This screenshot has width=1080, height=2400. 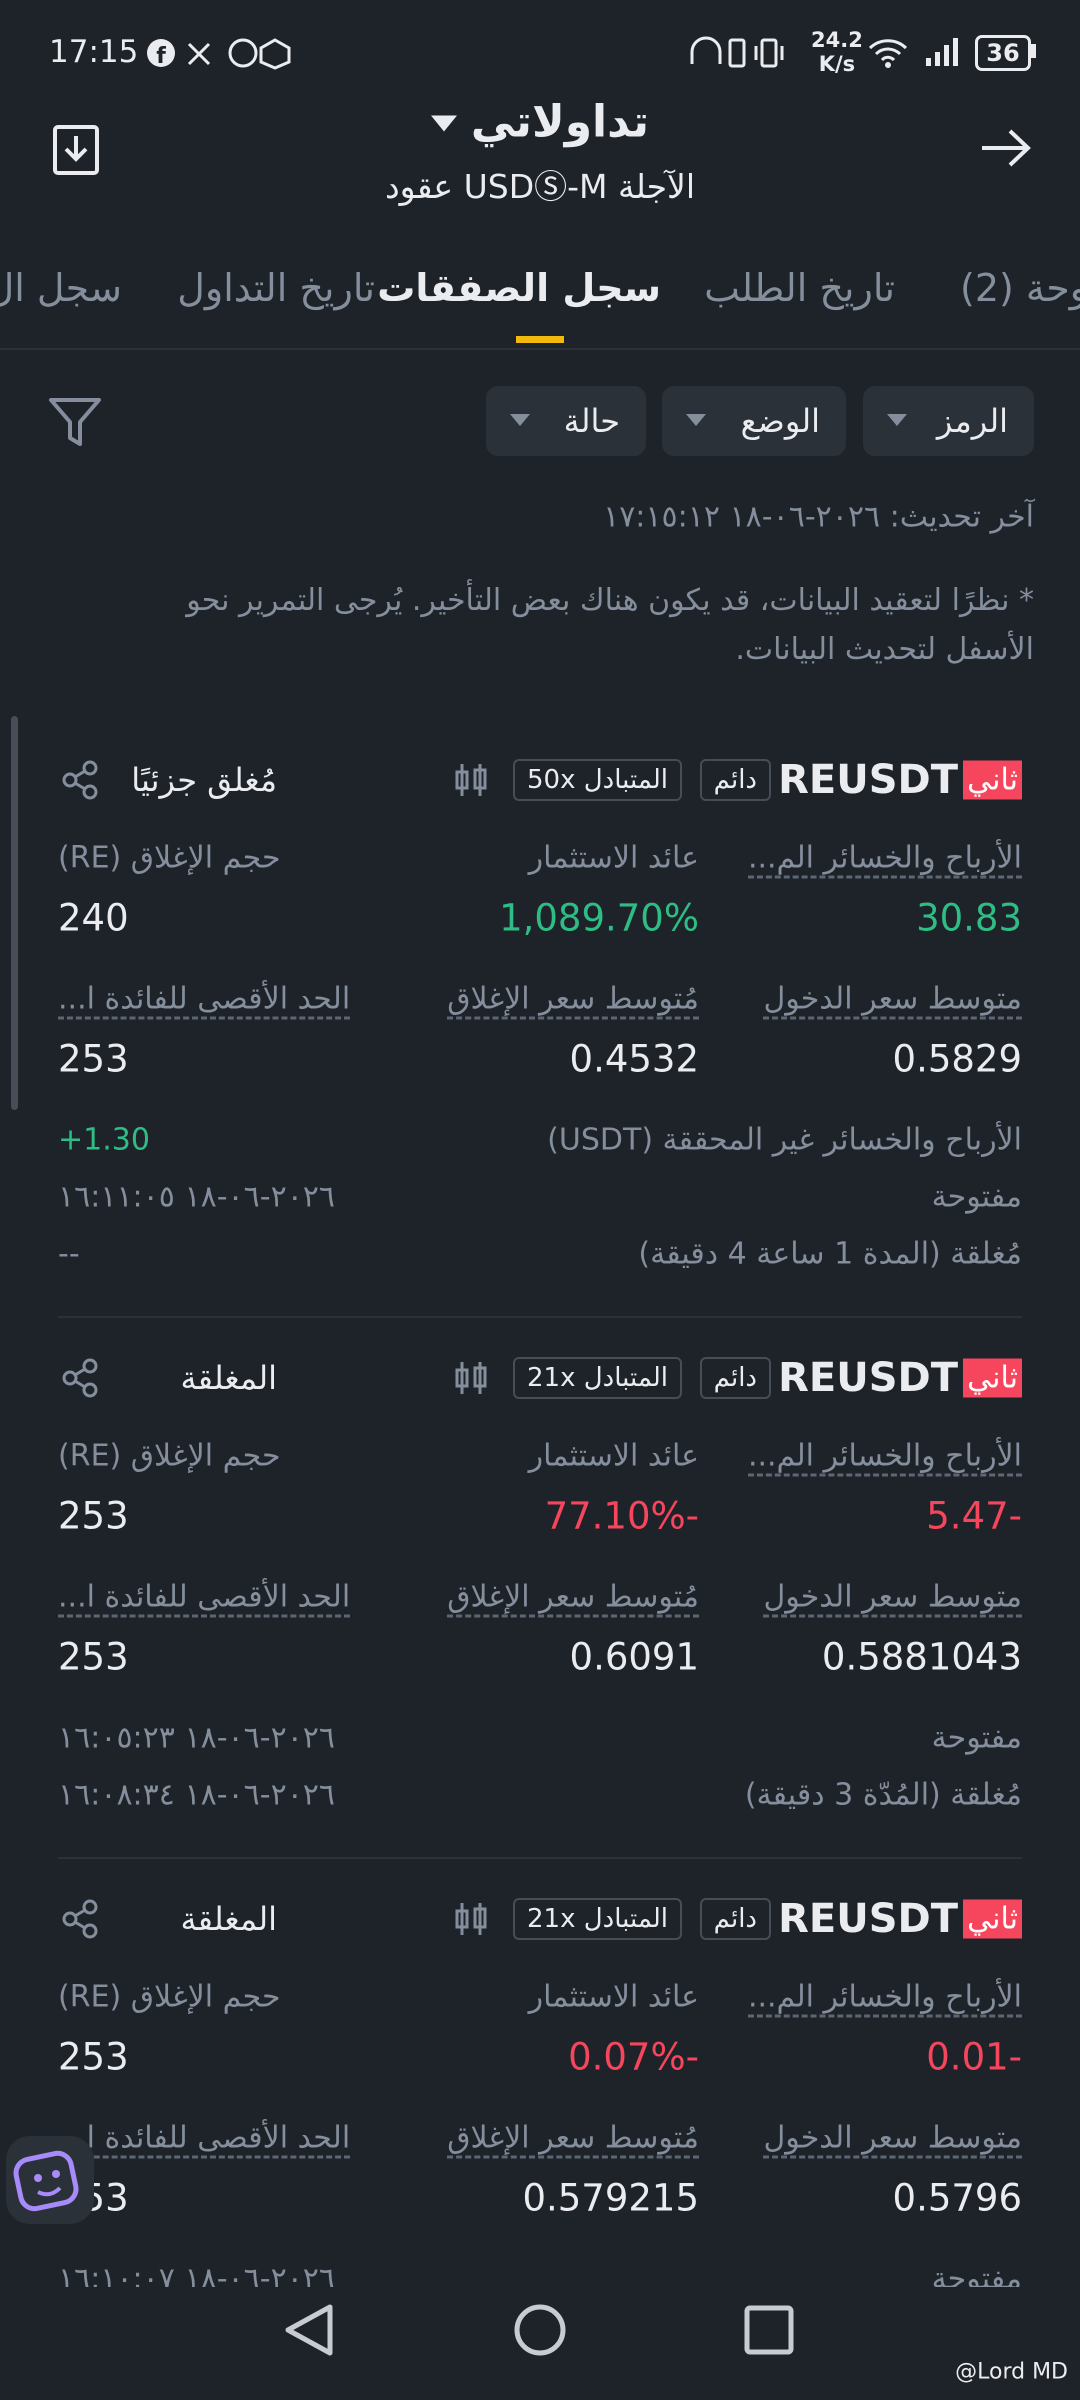 What do you see at coordinates (799, 288) in the screenshot?
I see `tab: تاريخ الطلب` at bounding box center [799, 288].